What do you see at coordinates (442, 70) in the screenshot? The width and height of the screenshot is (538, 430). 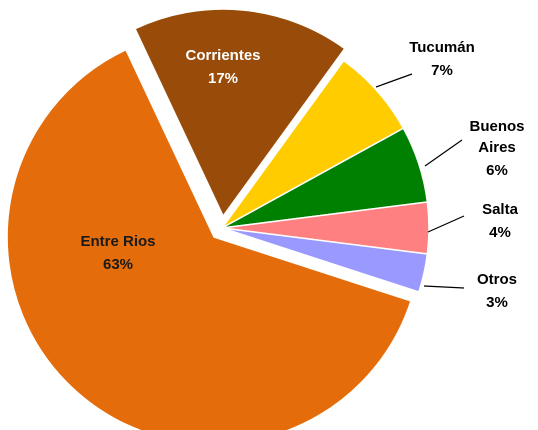 I see `value-label: 7%` at bounding box center [442, 70].